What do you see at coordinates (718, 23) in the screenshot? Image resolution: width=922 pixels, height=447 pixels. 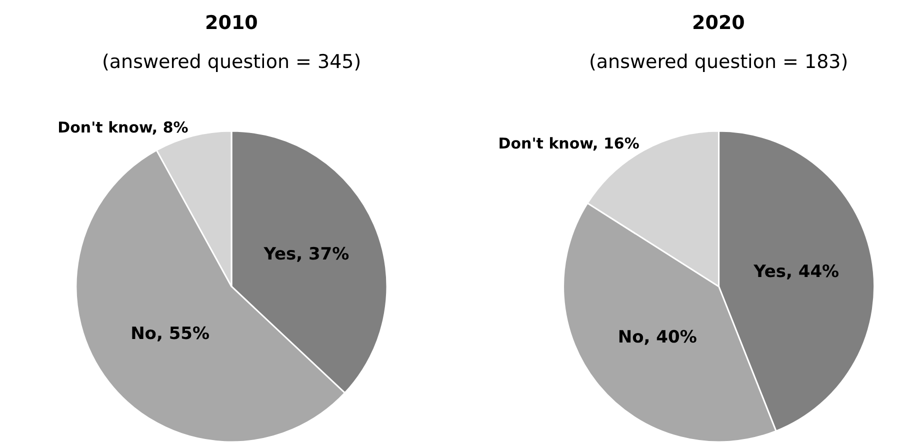 I see `chart-title: 2020` at bounding box center [718, 23].